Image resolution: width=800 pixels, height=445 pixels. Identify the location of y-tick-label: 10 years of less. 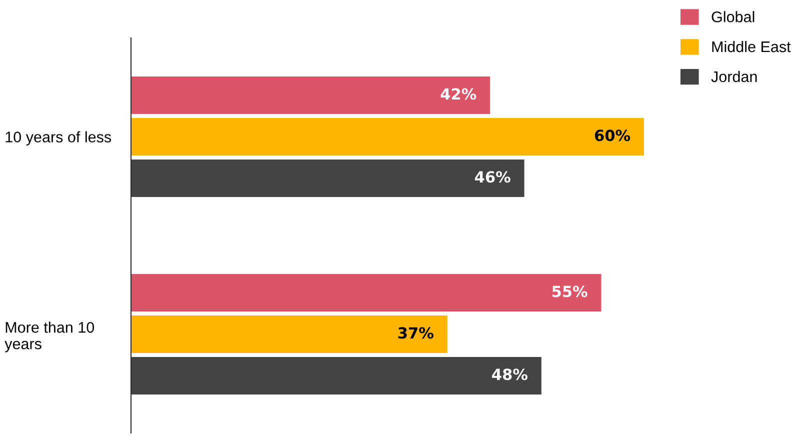
(59, 138).